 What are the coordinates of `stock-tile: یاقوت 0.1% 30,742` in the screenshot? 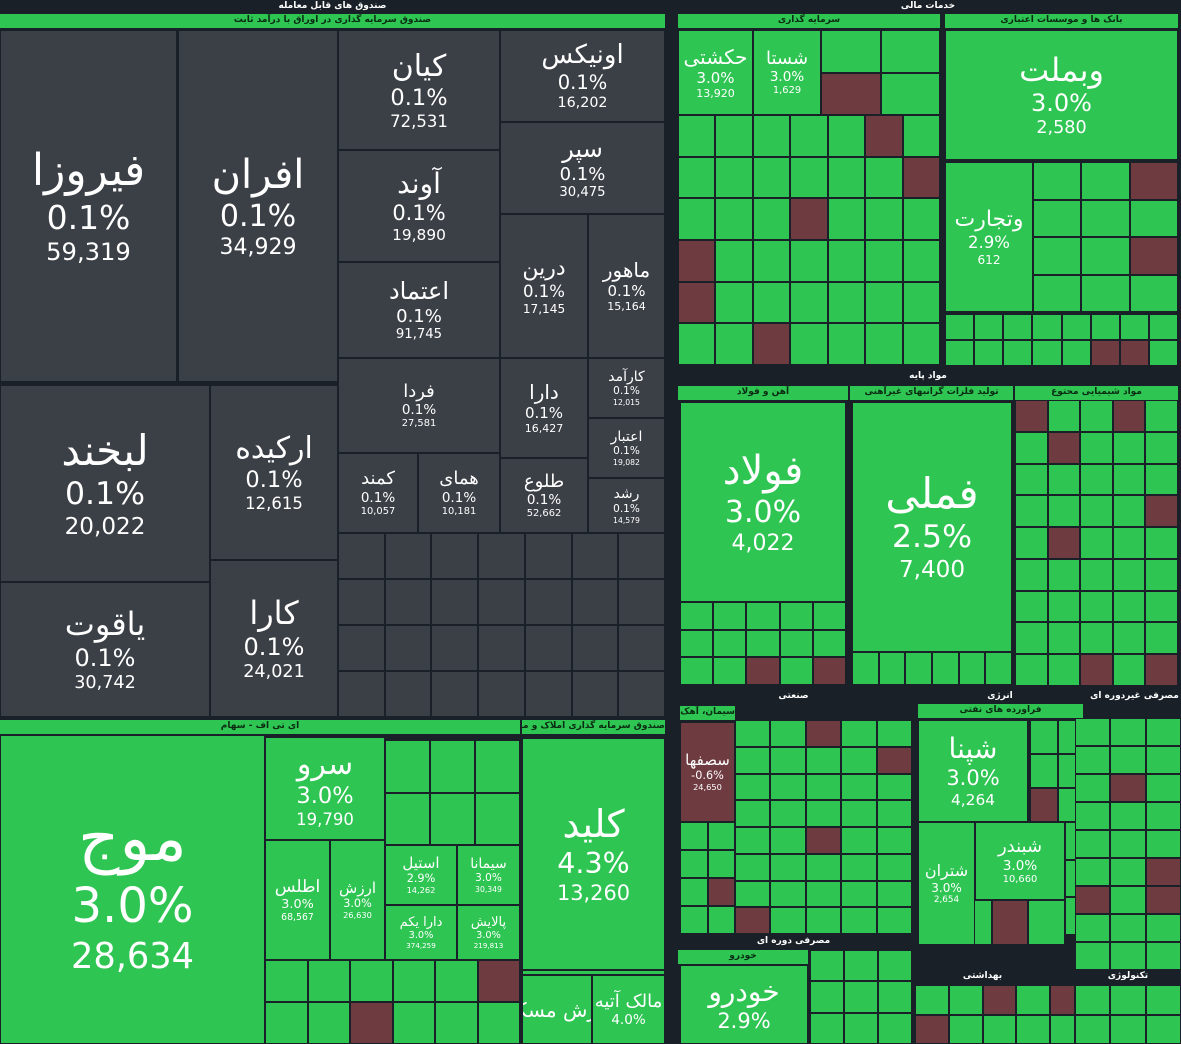 It's located at (105, 649).